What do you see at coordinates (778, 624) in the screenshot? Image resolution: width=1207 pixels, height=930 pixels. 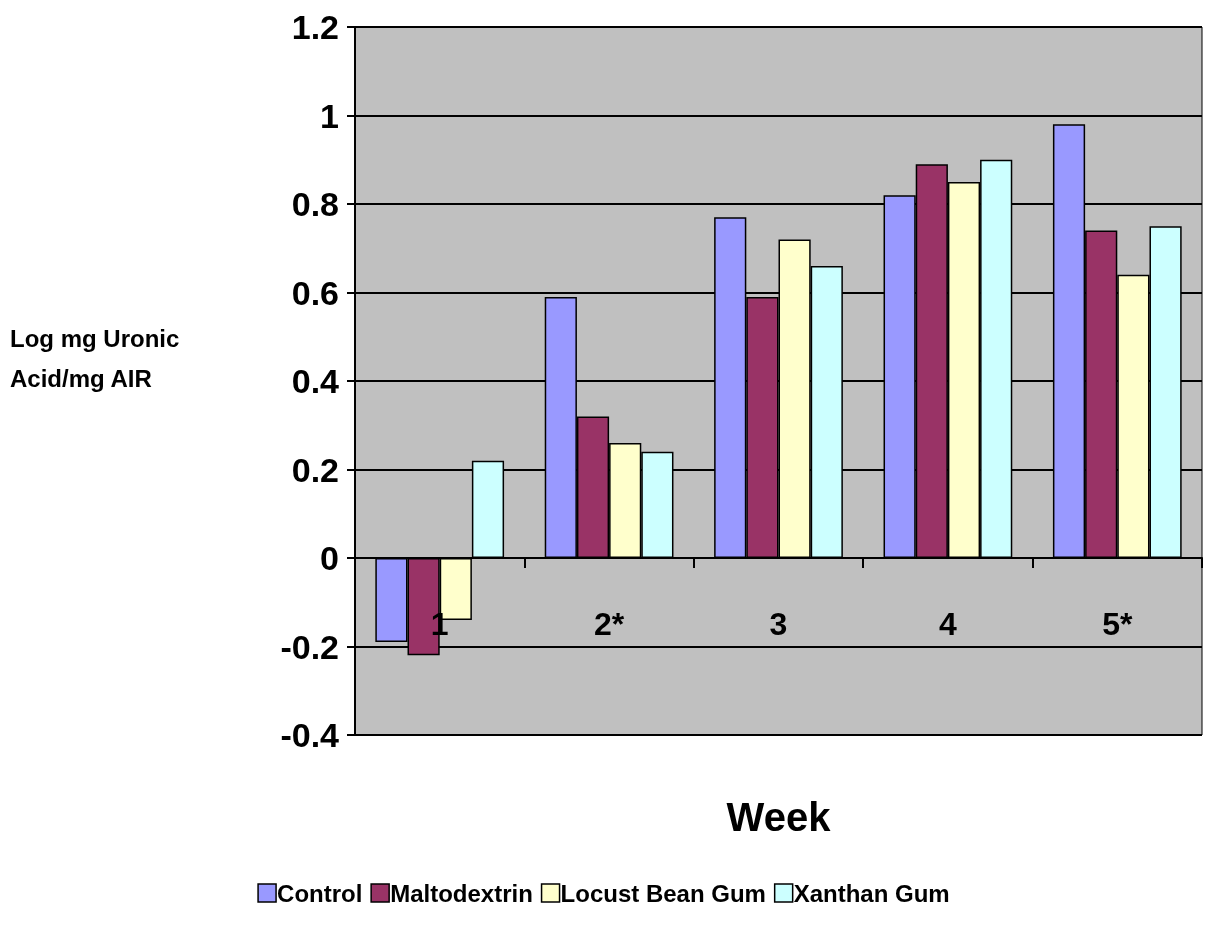 I see `x-tick-label: 3` at bounding box center [778, 624].